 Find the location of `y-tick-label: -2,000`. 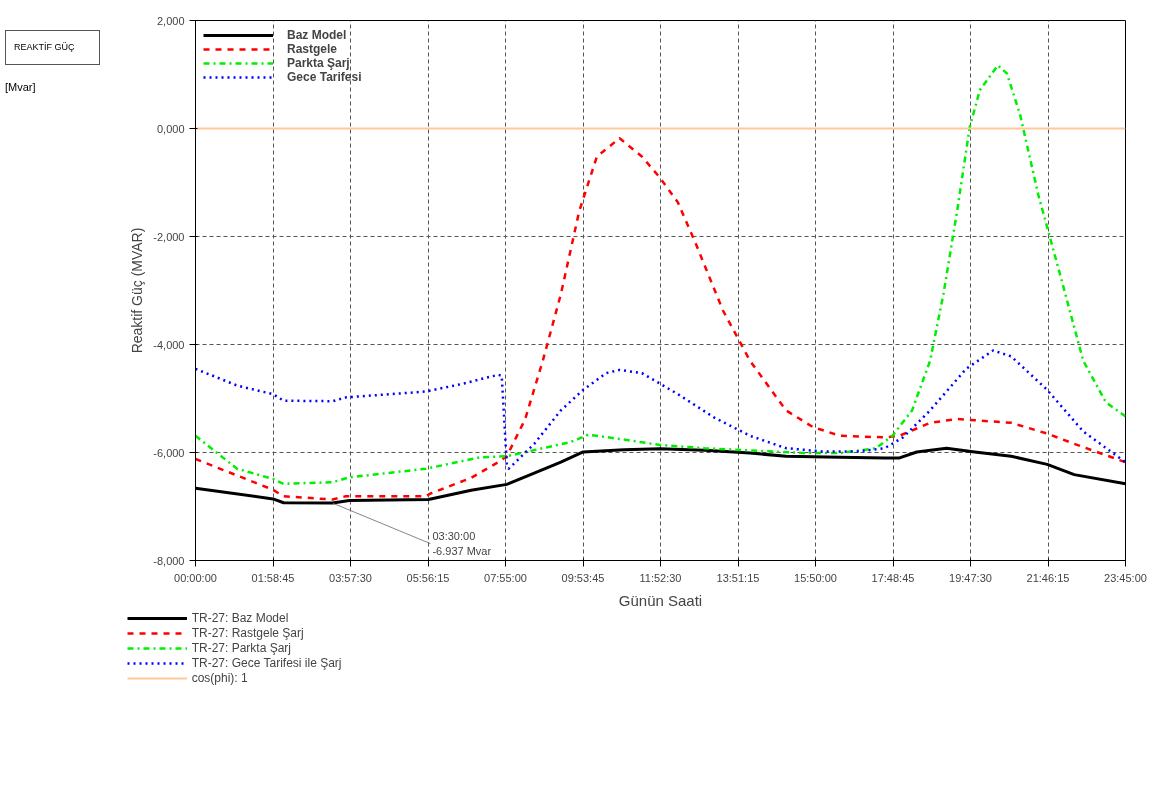

y-tick-label: -2,000 is located at coordinates (169, 236).